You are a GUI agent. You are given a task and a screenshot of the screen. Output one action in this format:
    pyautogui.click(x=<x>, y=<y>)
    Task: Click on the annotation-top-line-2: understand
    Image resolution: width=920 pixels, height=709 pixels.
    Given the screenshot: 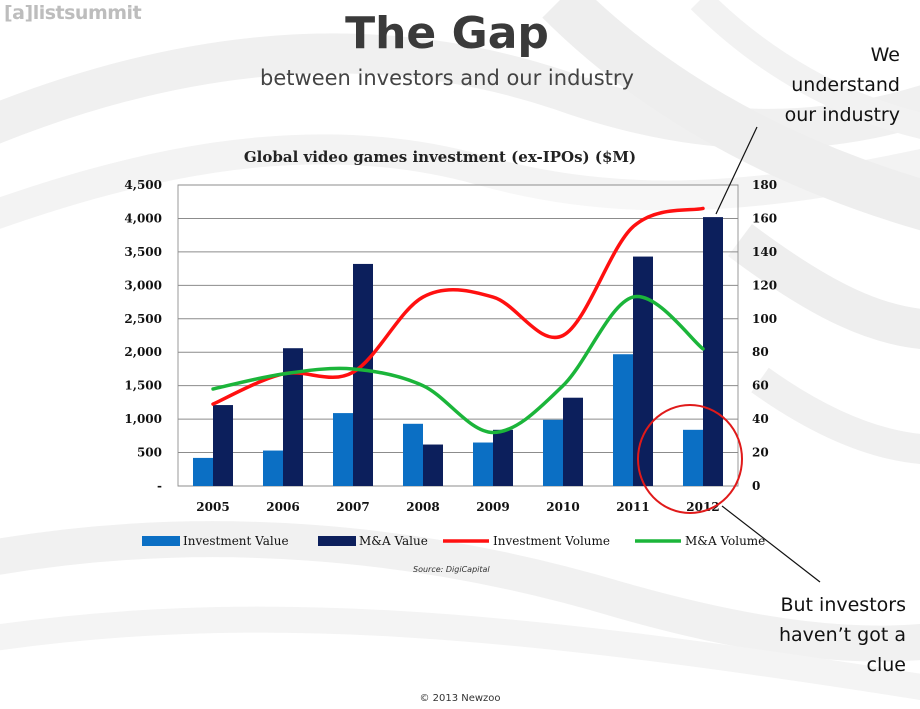 What is the action you would take?
    pyautogui.click(x=845, y=85)
    